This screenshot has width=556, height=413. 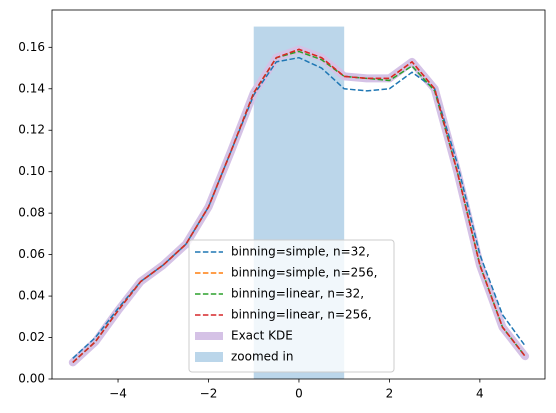 I want to click on legend-label: binning=linear, n=32,, so click(x=297, y=294).